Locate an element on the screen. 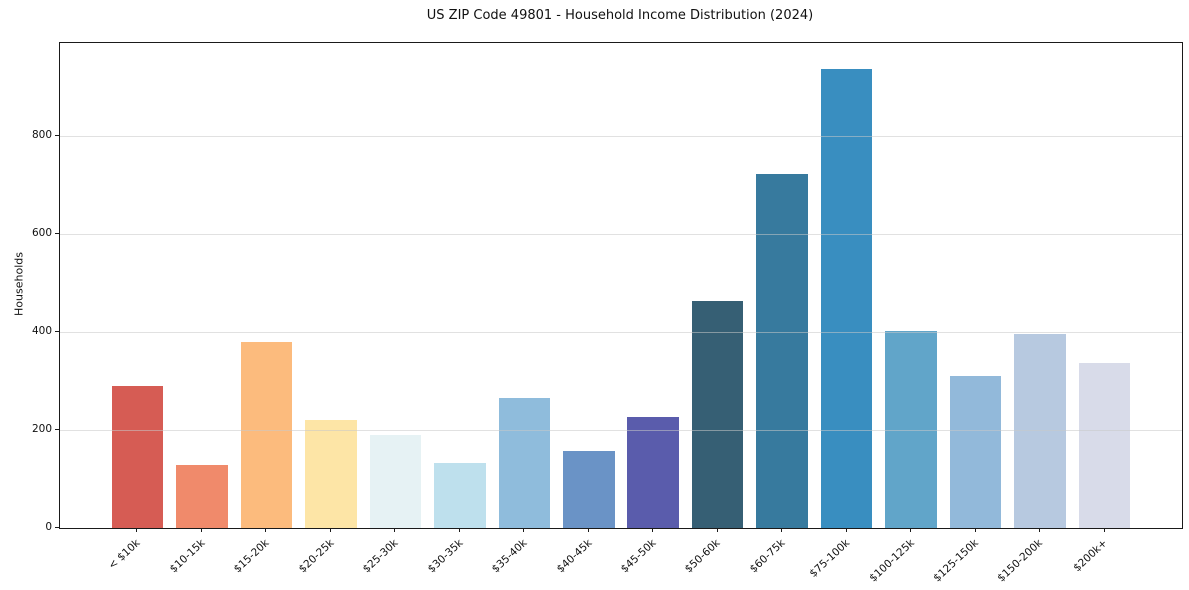 This screenshot has height=590, width=1189. y-tick-label-0: 0 is located at coordinates (48, 527).